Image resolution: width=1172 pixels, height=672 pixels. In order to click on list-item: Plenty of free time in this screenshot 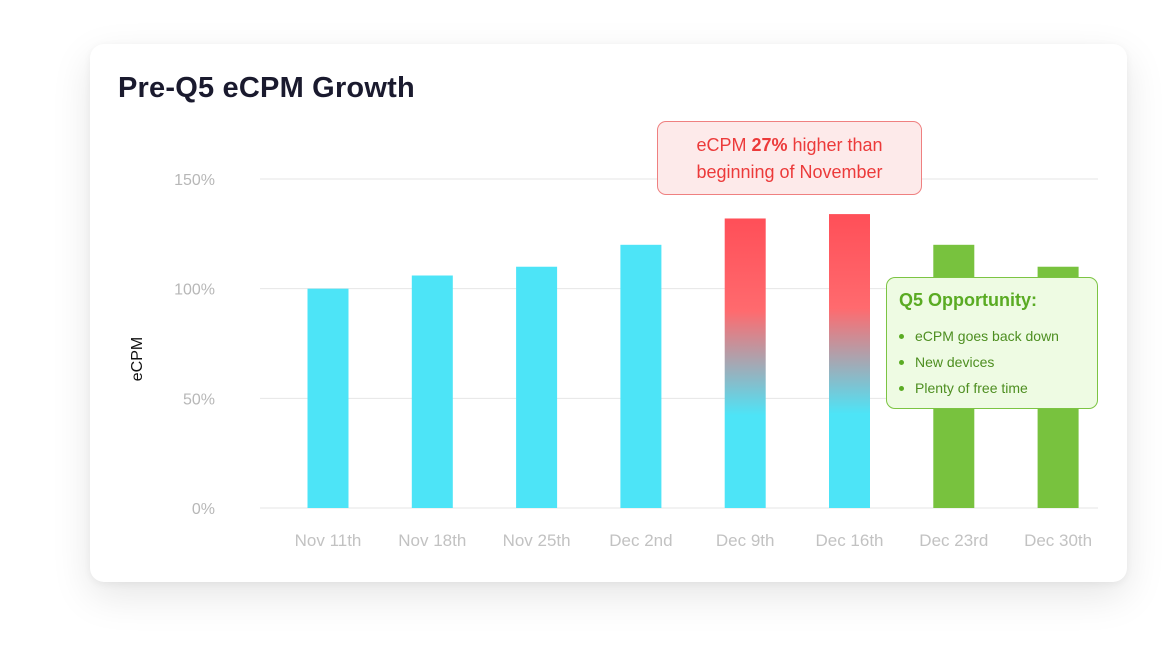, I will do `click(992, 388)`.